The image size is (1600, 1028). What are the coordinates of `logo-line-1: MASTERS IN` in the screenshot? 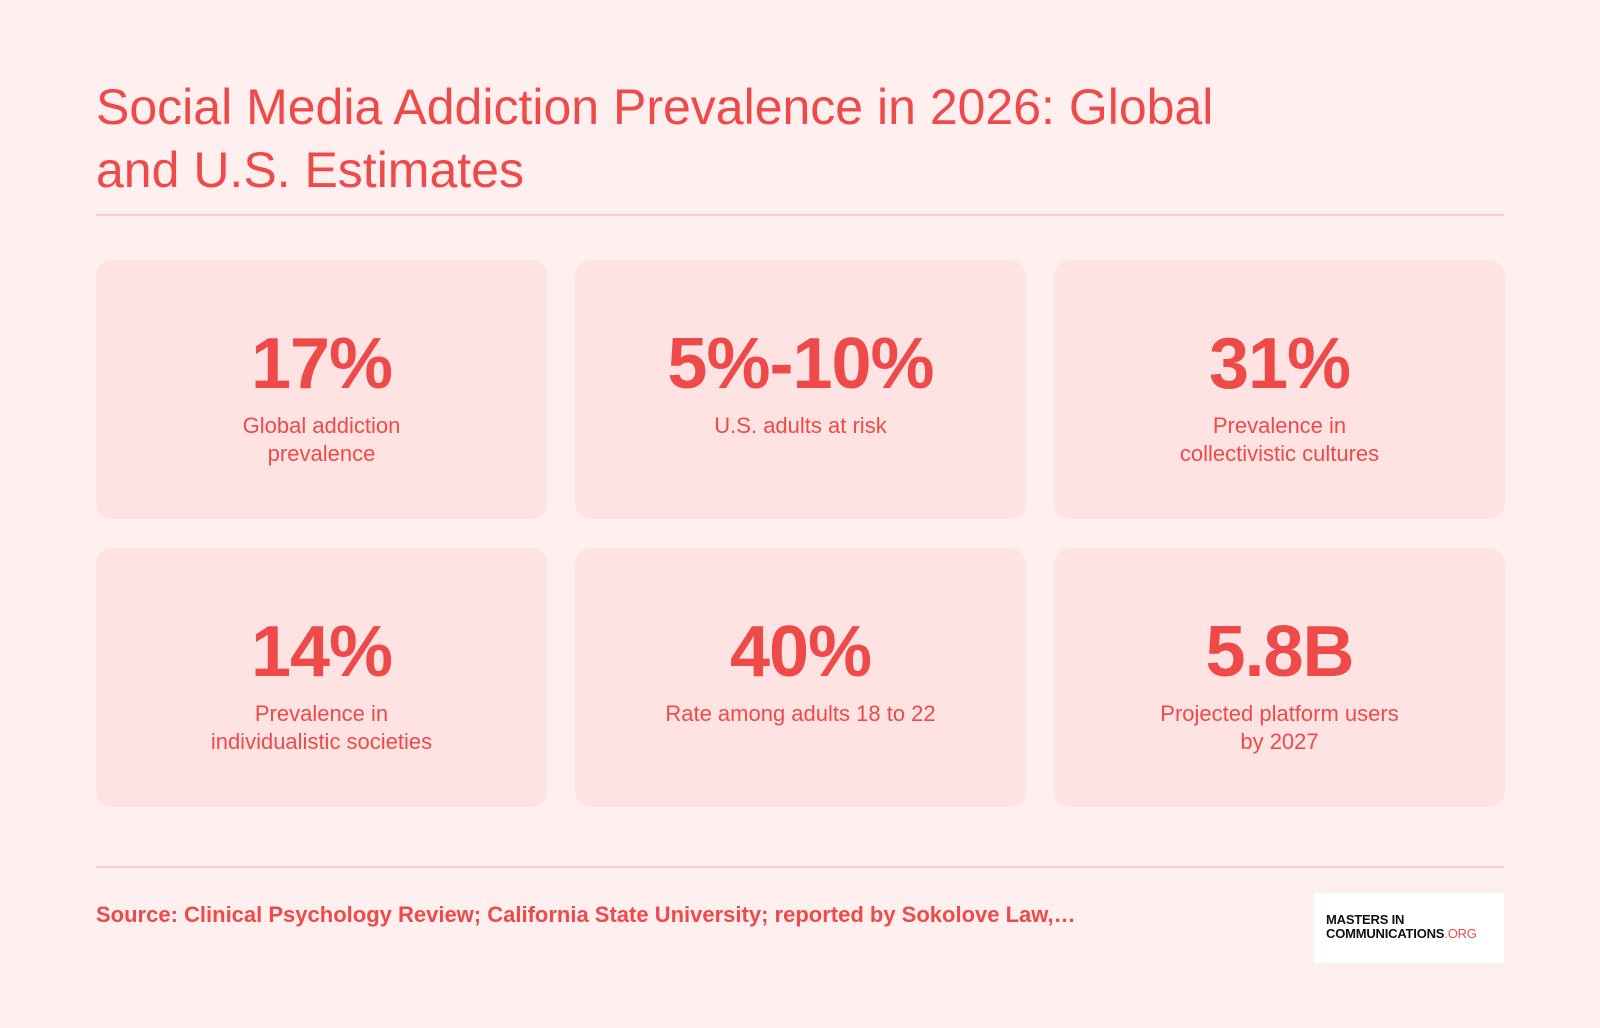 It's located at (1365, 919).